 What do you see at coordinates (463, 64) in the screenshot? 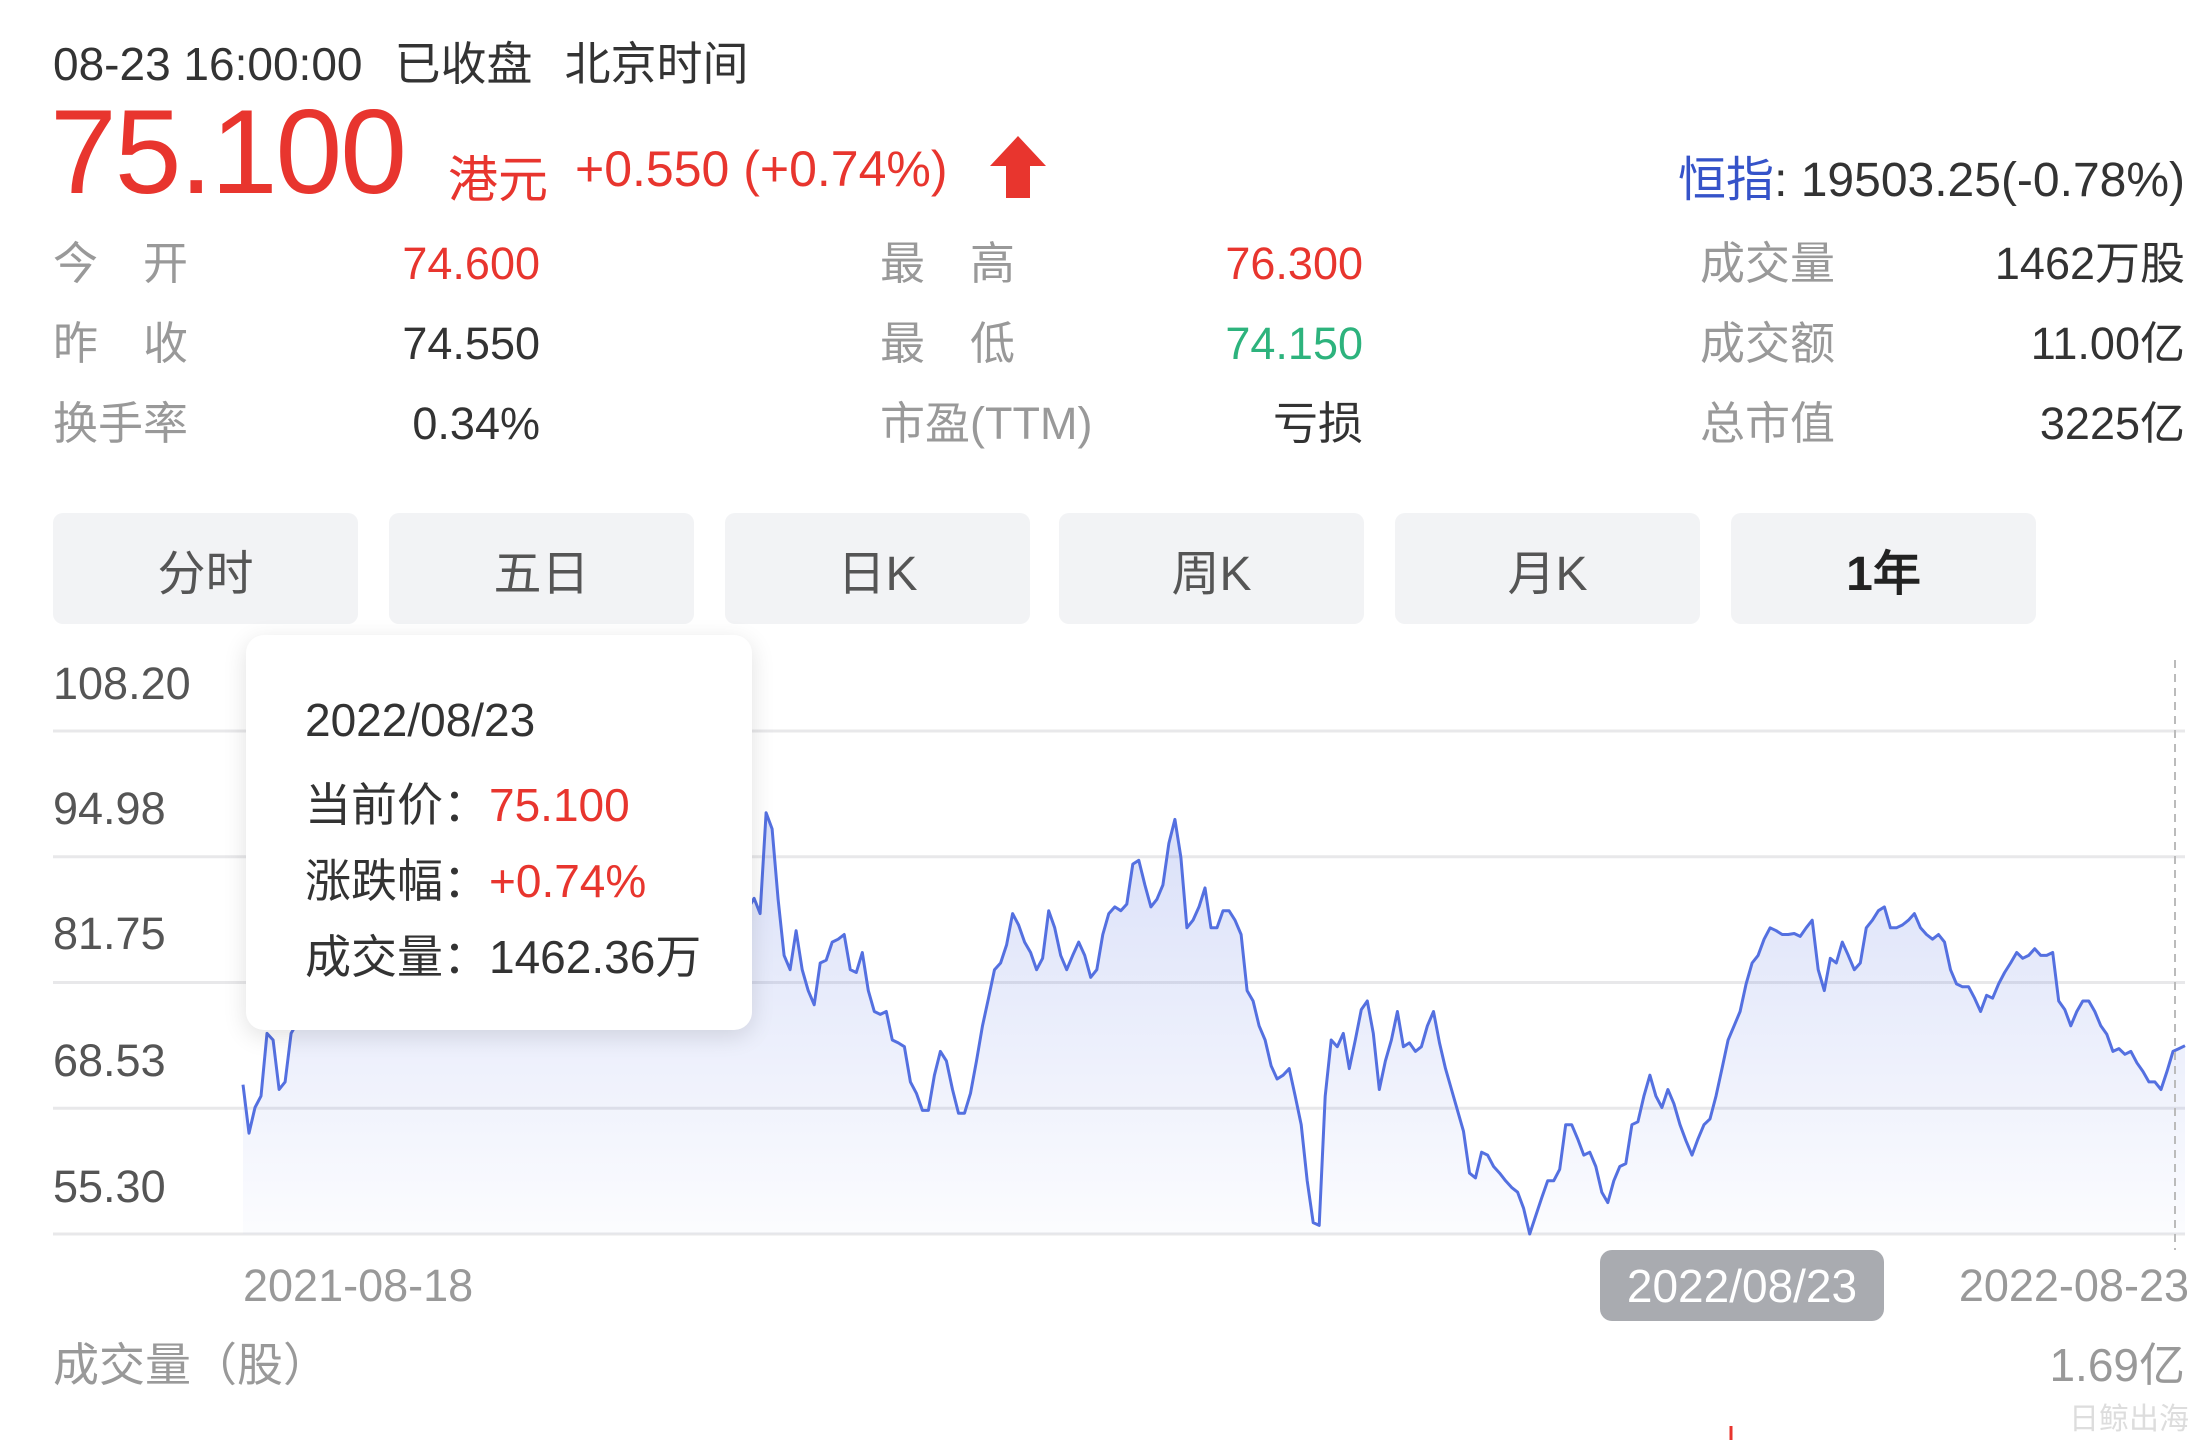
I see `market-status: 已收盘` at bounding box center [463, 64].